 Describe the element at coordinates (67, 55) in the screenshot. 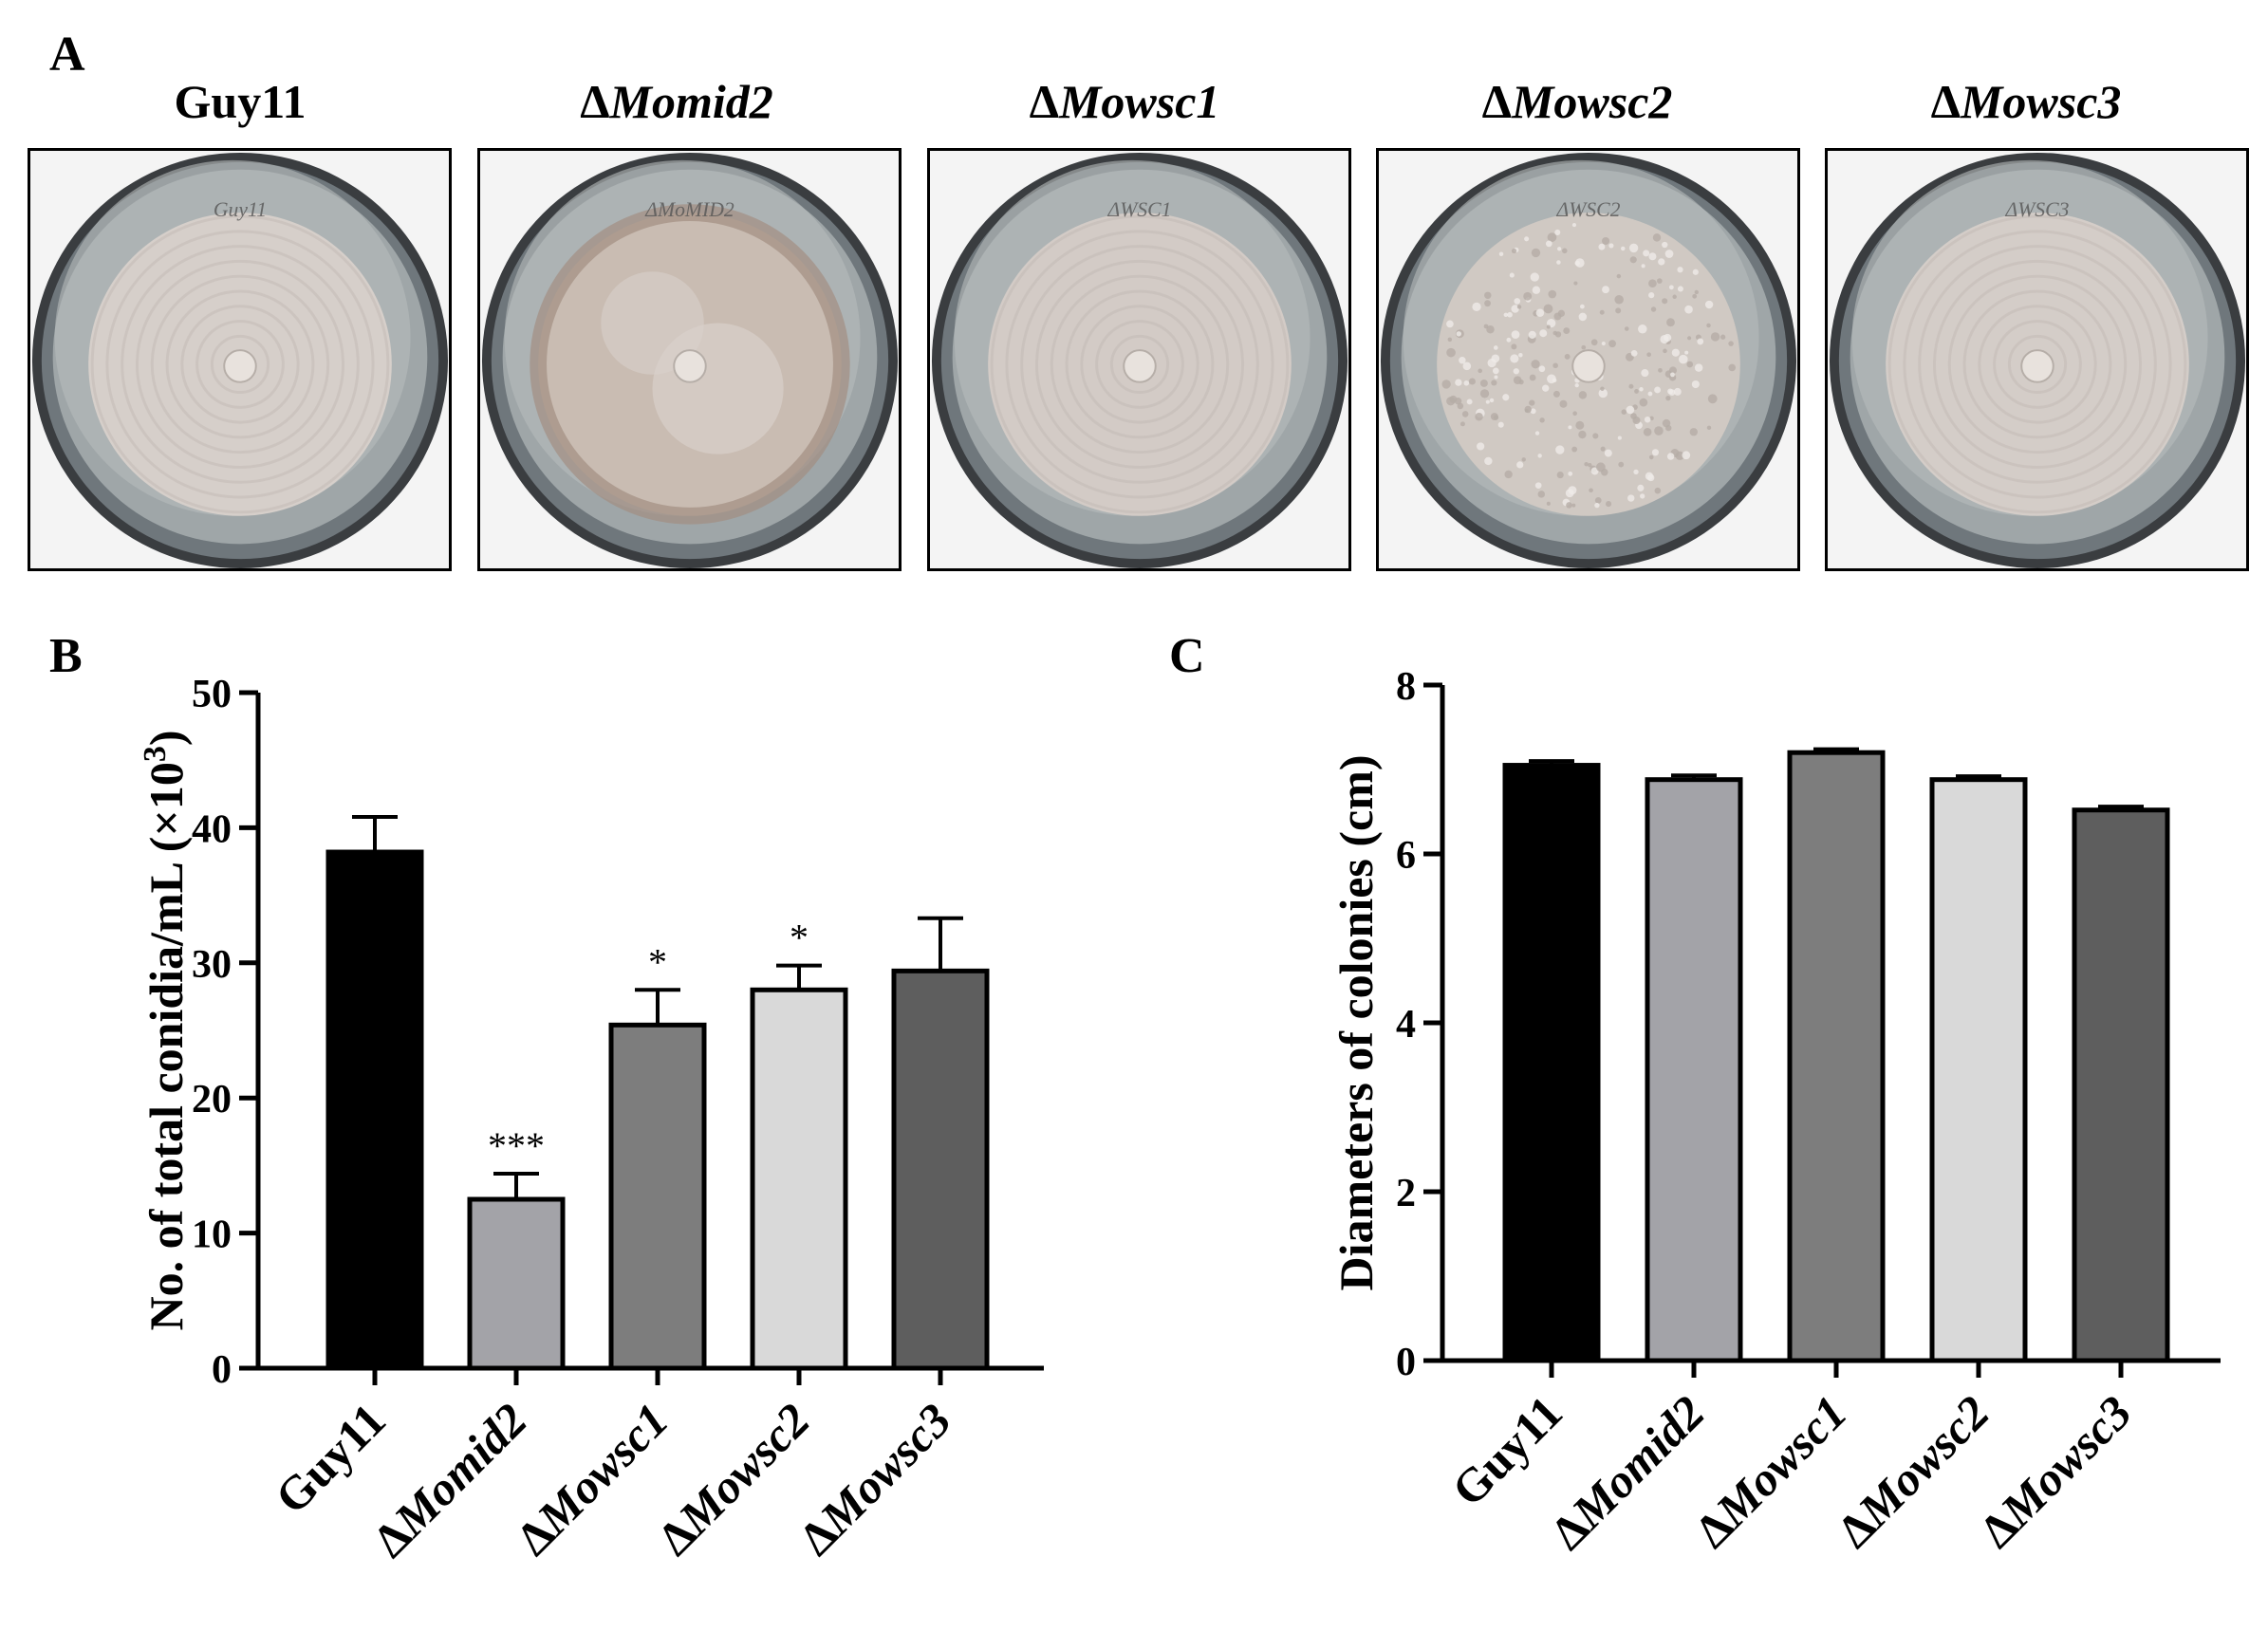

I see `panel-a-label: A` at that location.